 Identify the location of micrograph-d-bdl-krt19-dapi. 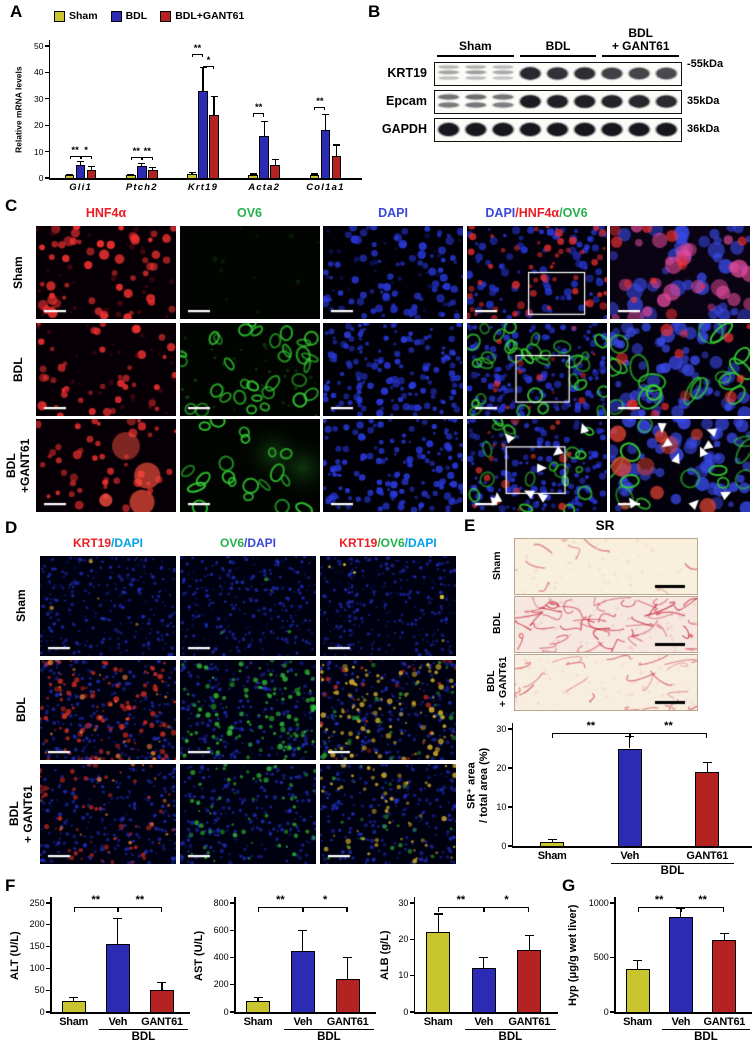
(108, 710).